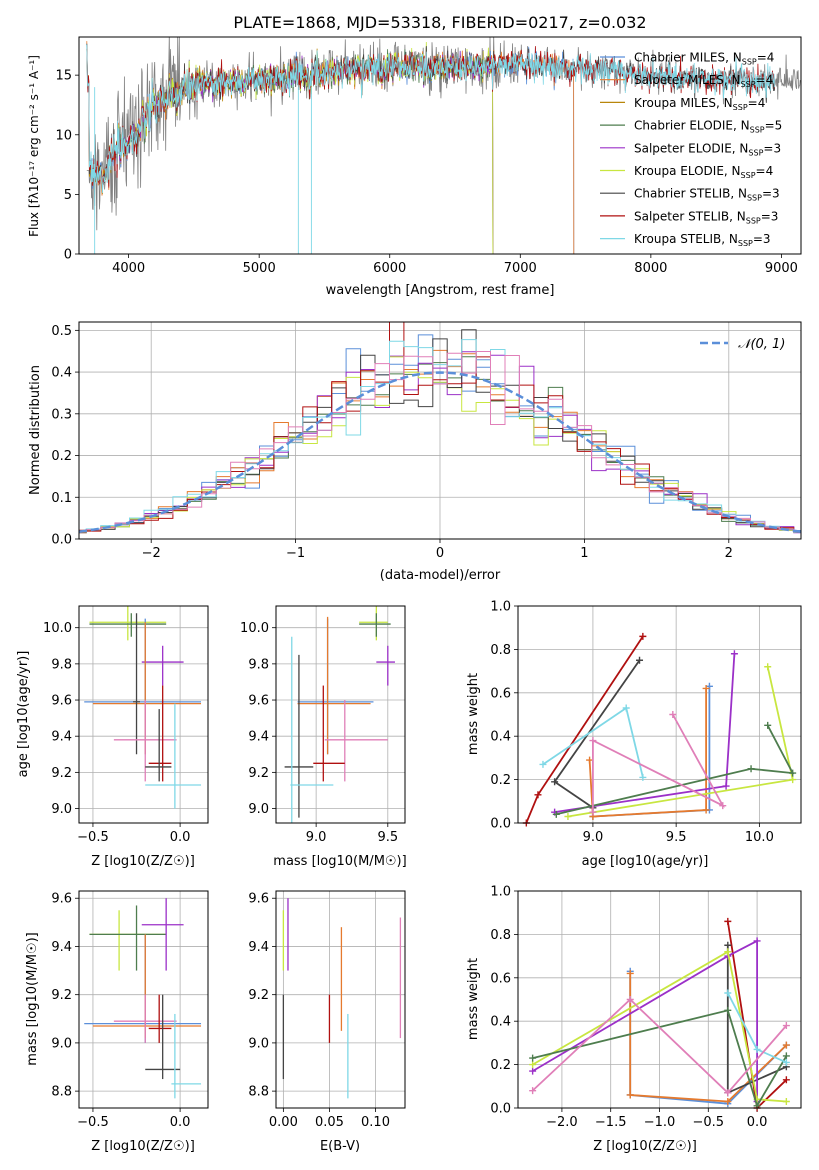 This screenshot has width=819, height=1170. I want to click on x-tick-label: 0.0, so click(180, 1122).